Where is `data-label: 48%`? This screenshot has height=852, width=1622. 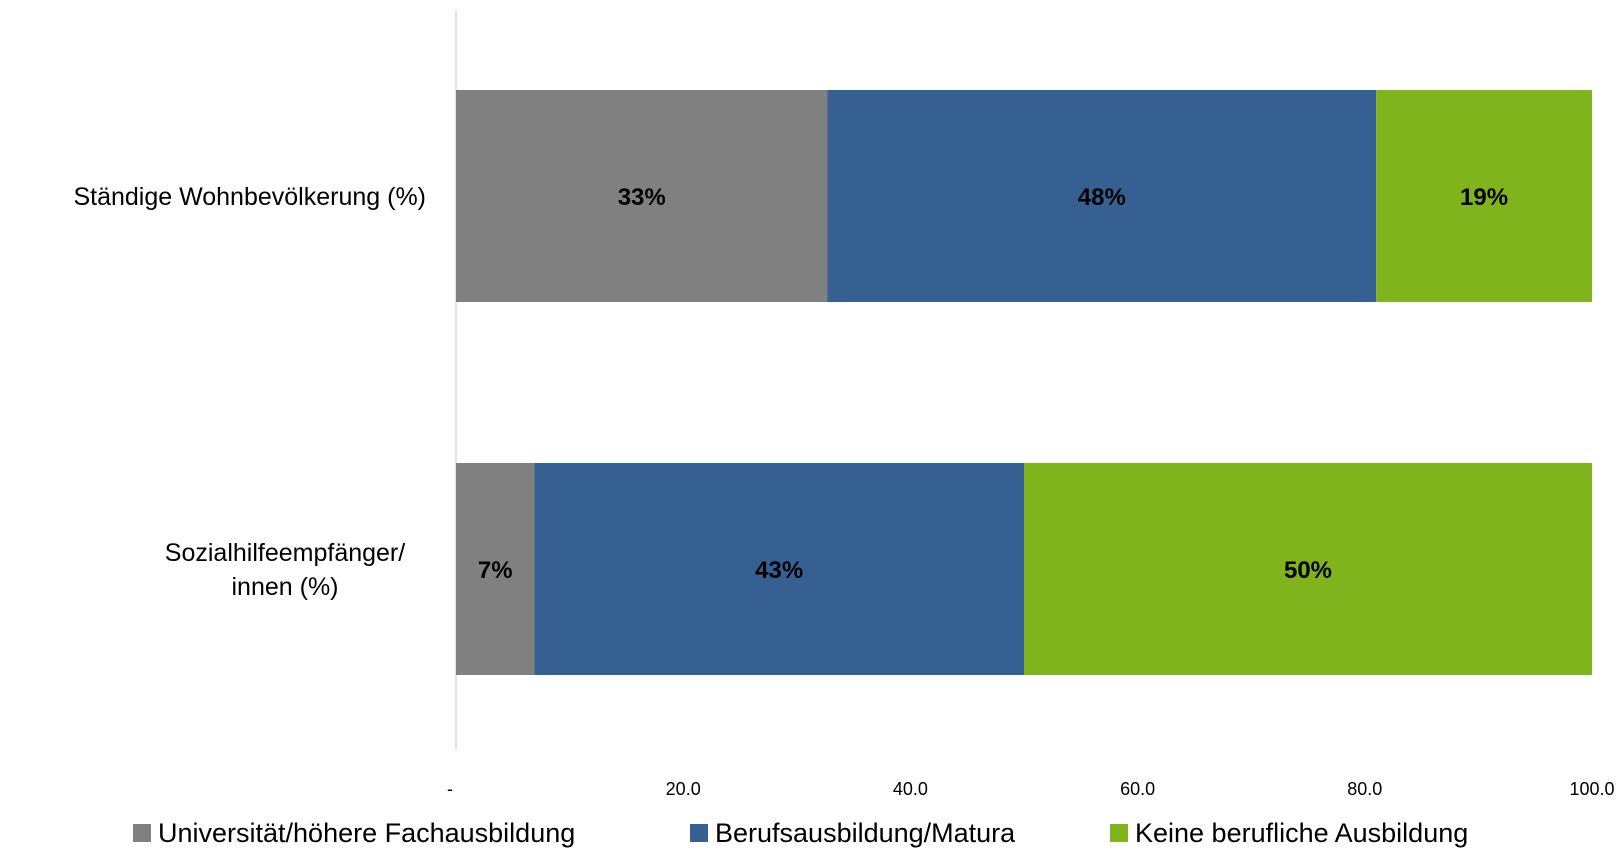 data-label: 48% is located at coordinates (1102, 197).